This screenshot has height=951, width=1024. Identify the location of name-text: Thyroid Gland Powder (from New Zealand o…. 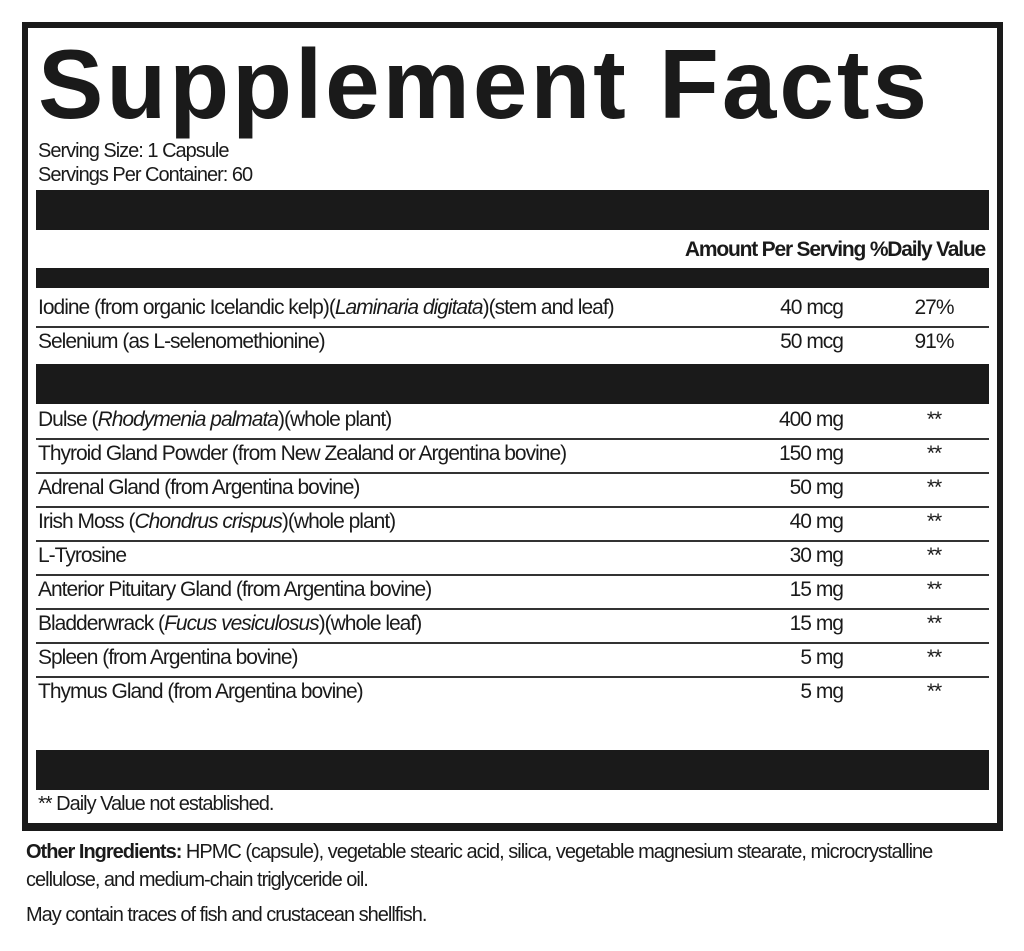
(302, 453).